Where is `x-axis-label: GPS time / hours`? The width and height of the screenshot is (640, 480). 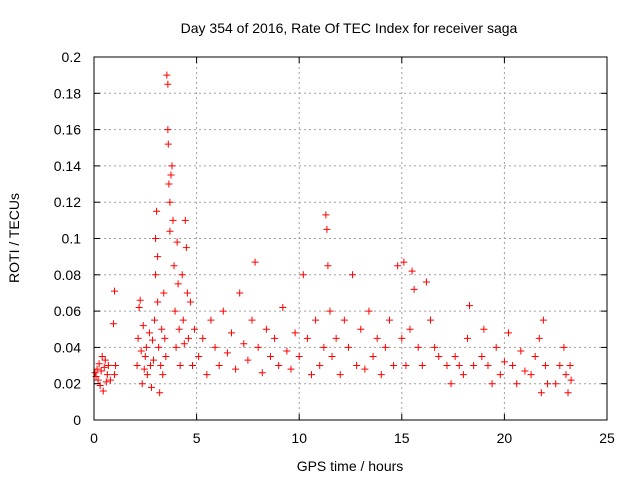 x-axis-label: GPS time / hours is located at coordinates (350, 466).